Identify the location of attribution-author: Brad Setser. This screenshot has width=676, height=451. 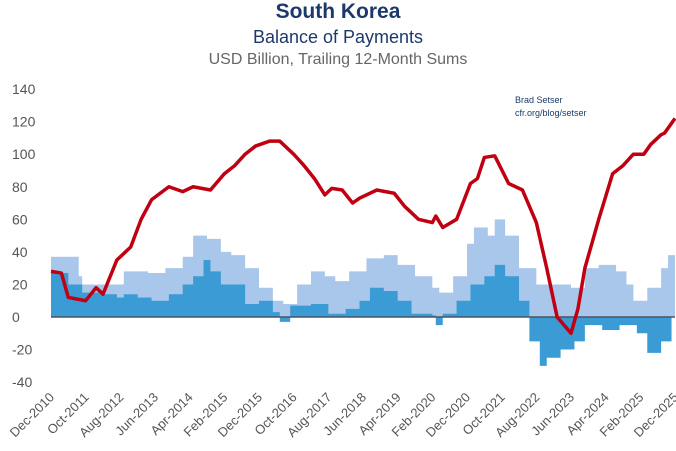
(539, 100).